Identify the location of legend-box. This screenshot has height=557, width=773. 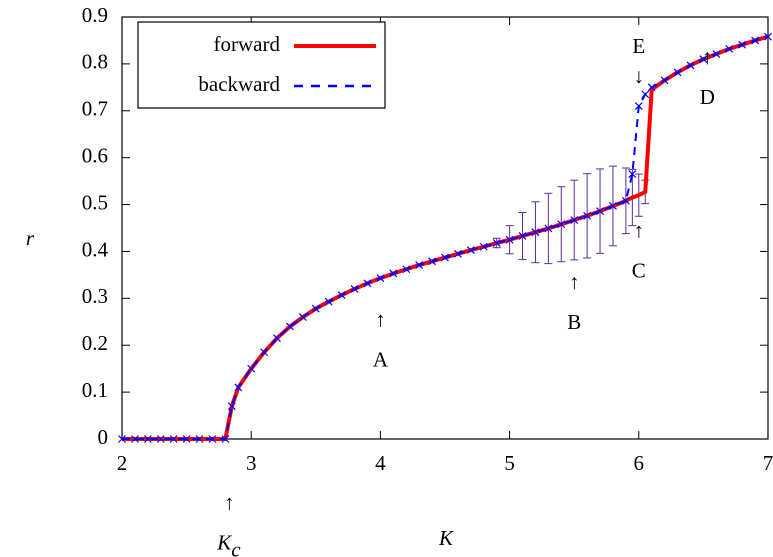
(261, 65).